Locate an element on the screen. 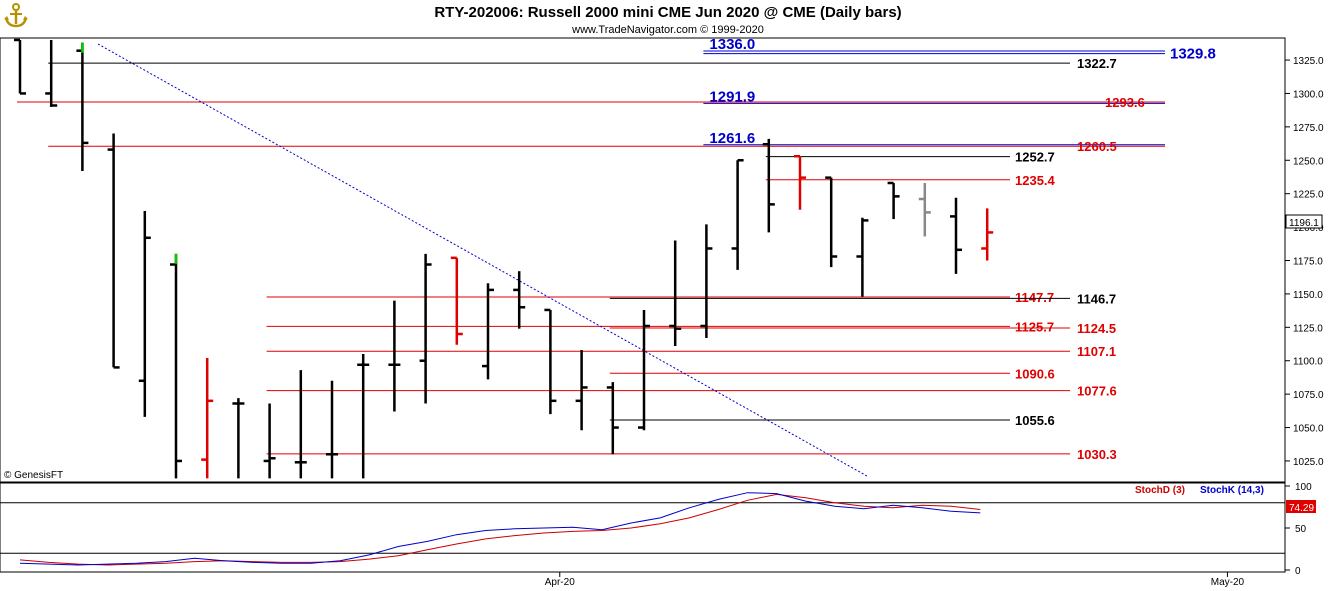  level-label: 1322.7 is located at coordinates (1097, 63).